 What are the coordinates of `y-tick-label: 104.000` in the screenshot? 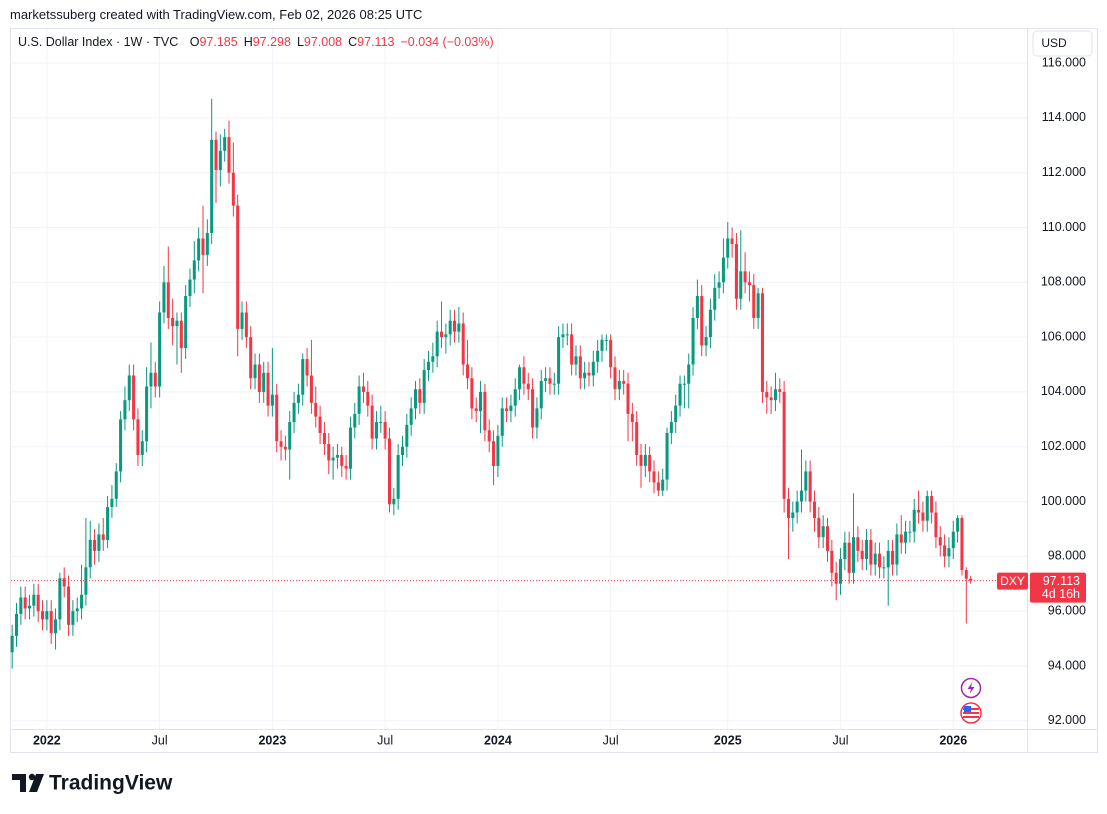 It's located at (1063, 391).